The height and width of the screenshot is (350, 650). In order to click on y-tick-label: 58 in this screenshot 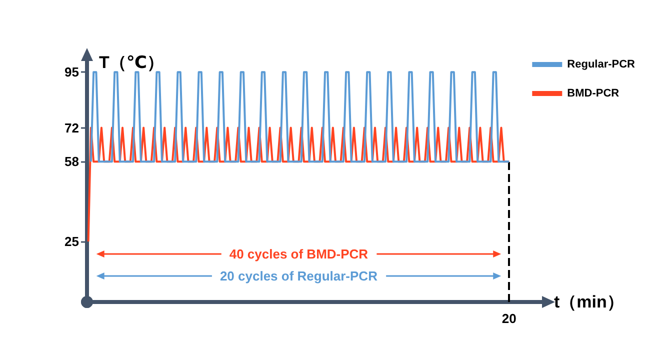, I will do `click(71, 162)`.